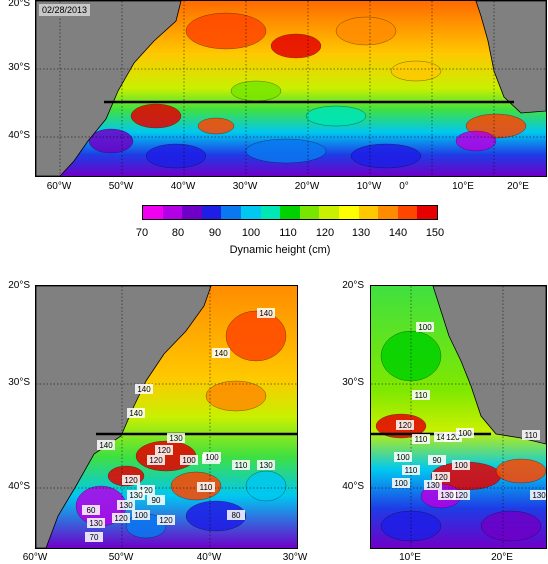  What do you see at coordinates (19, 285) in the screenshot?
I see `bl-y-label: 20°S` at bounding box center [19, 285].